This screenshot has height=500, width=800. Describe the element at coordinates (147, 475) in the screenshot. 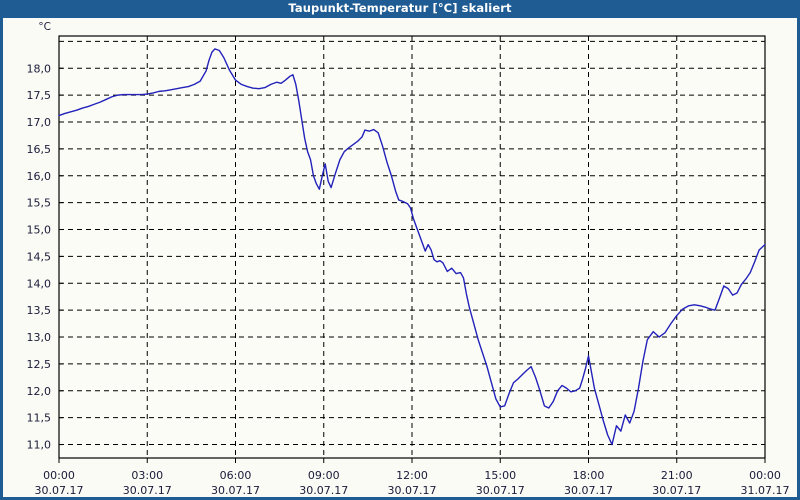

I see `x-tick-label-time: 03:00` at that location.